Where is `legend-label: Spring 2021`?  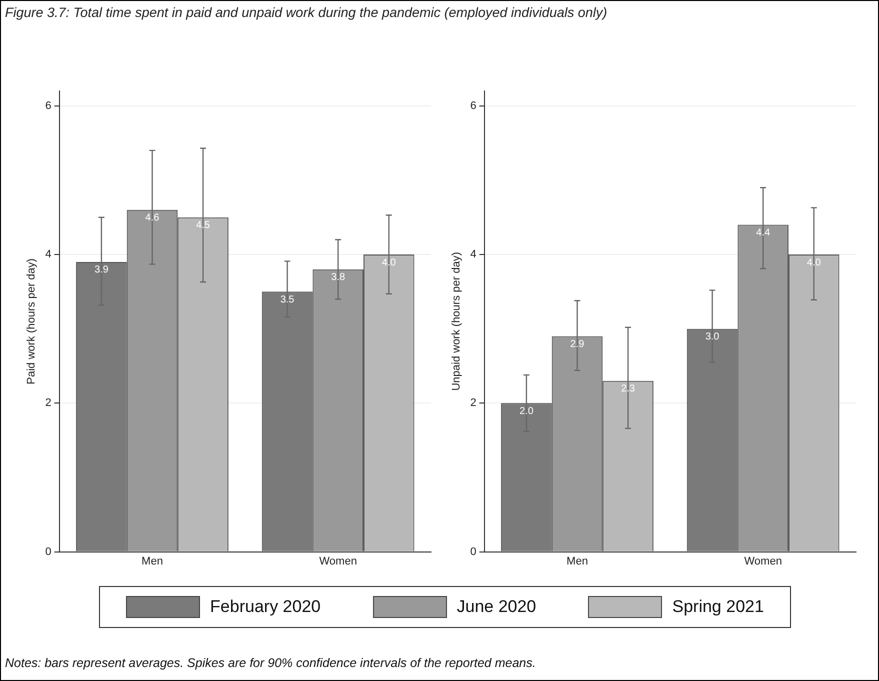 legend-label: Spring 2021 is located at coordinates (718, 607).